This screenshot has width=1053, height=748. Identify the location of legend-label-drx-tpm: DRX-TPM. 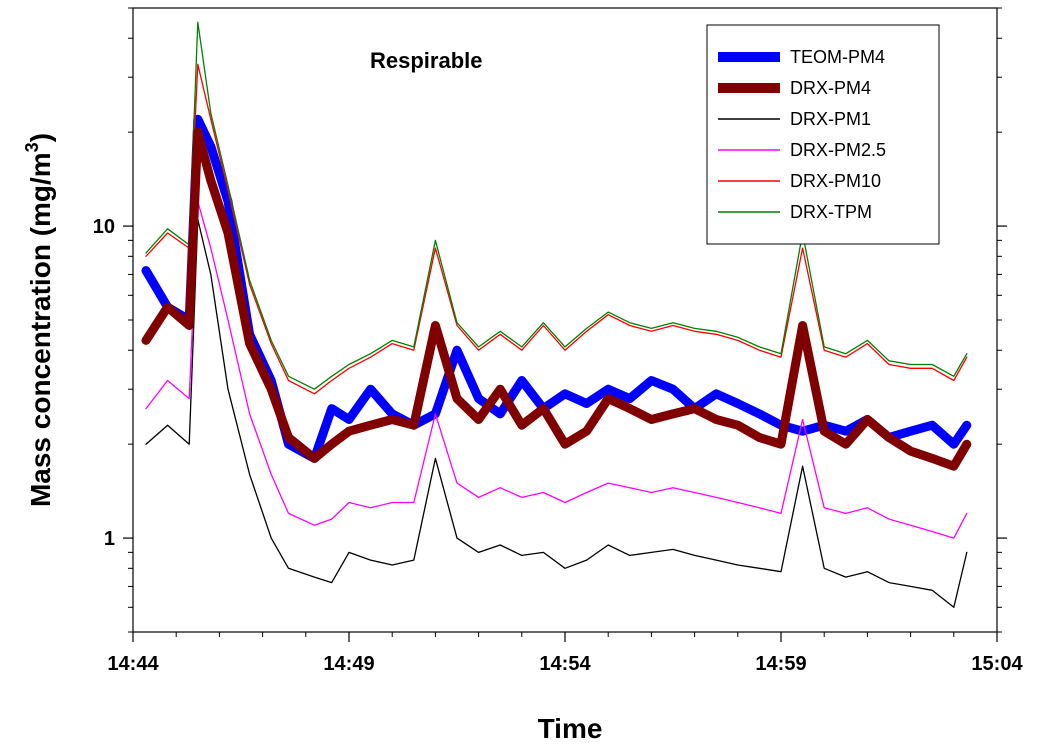
(831, 212).